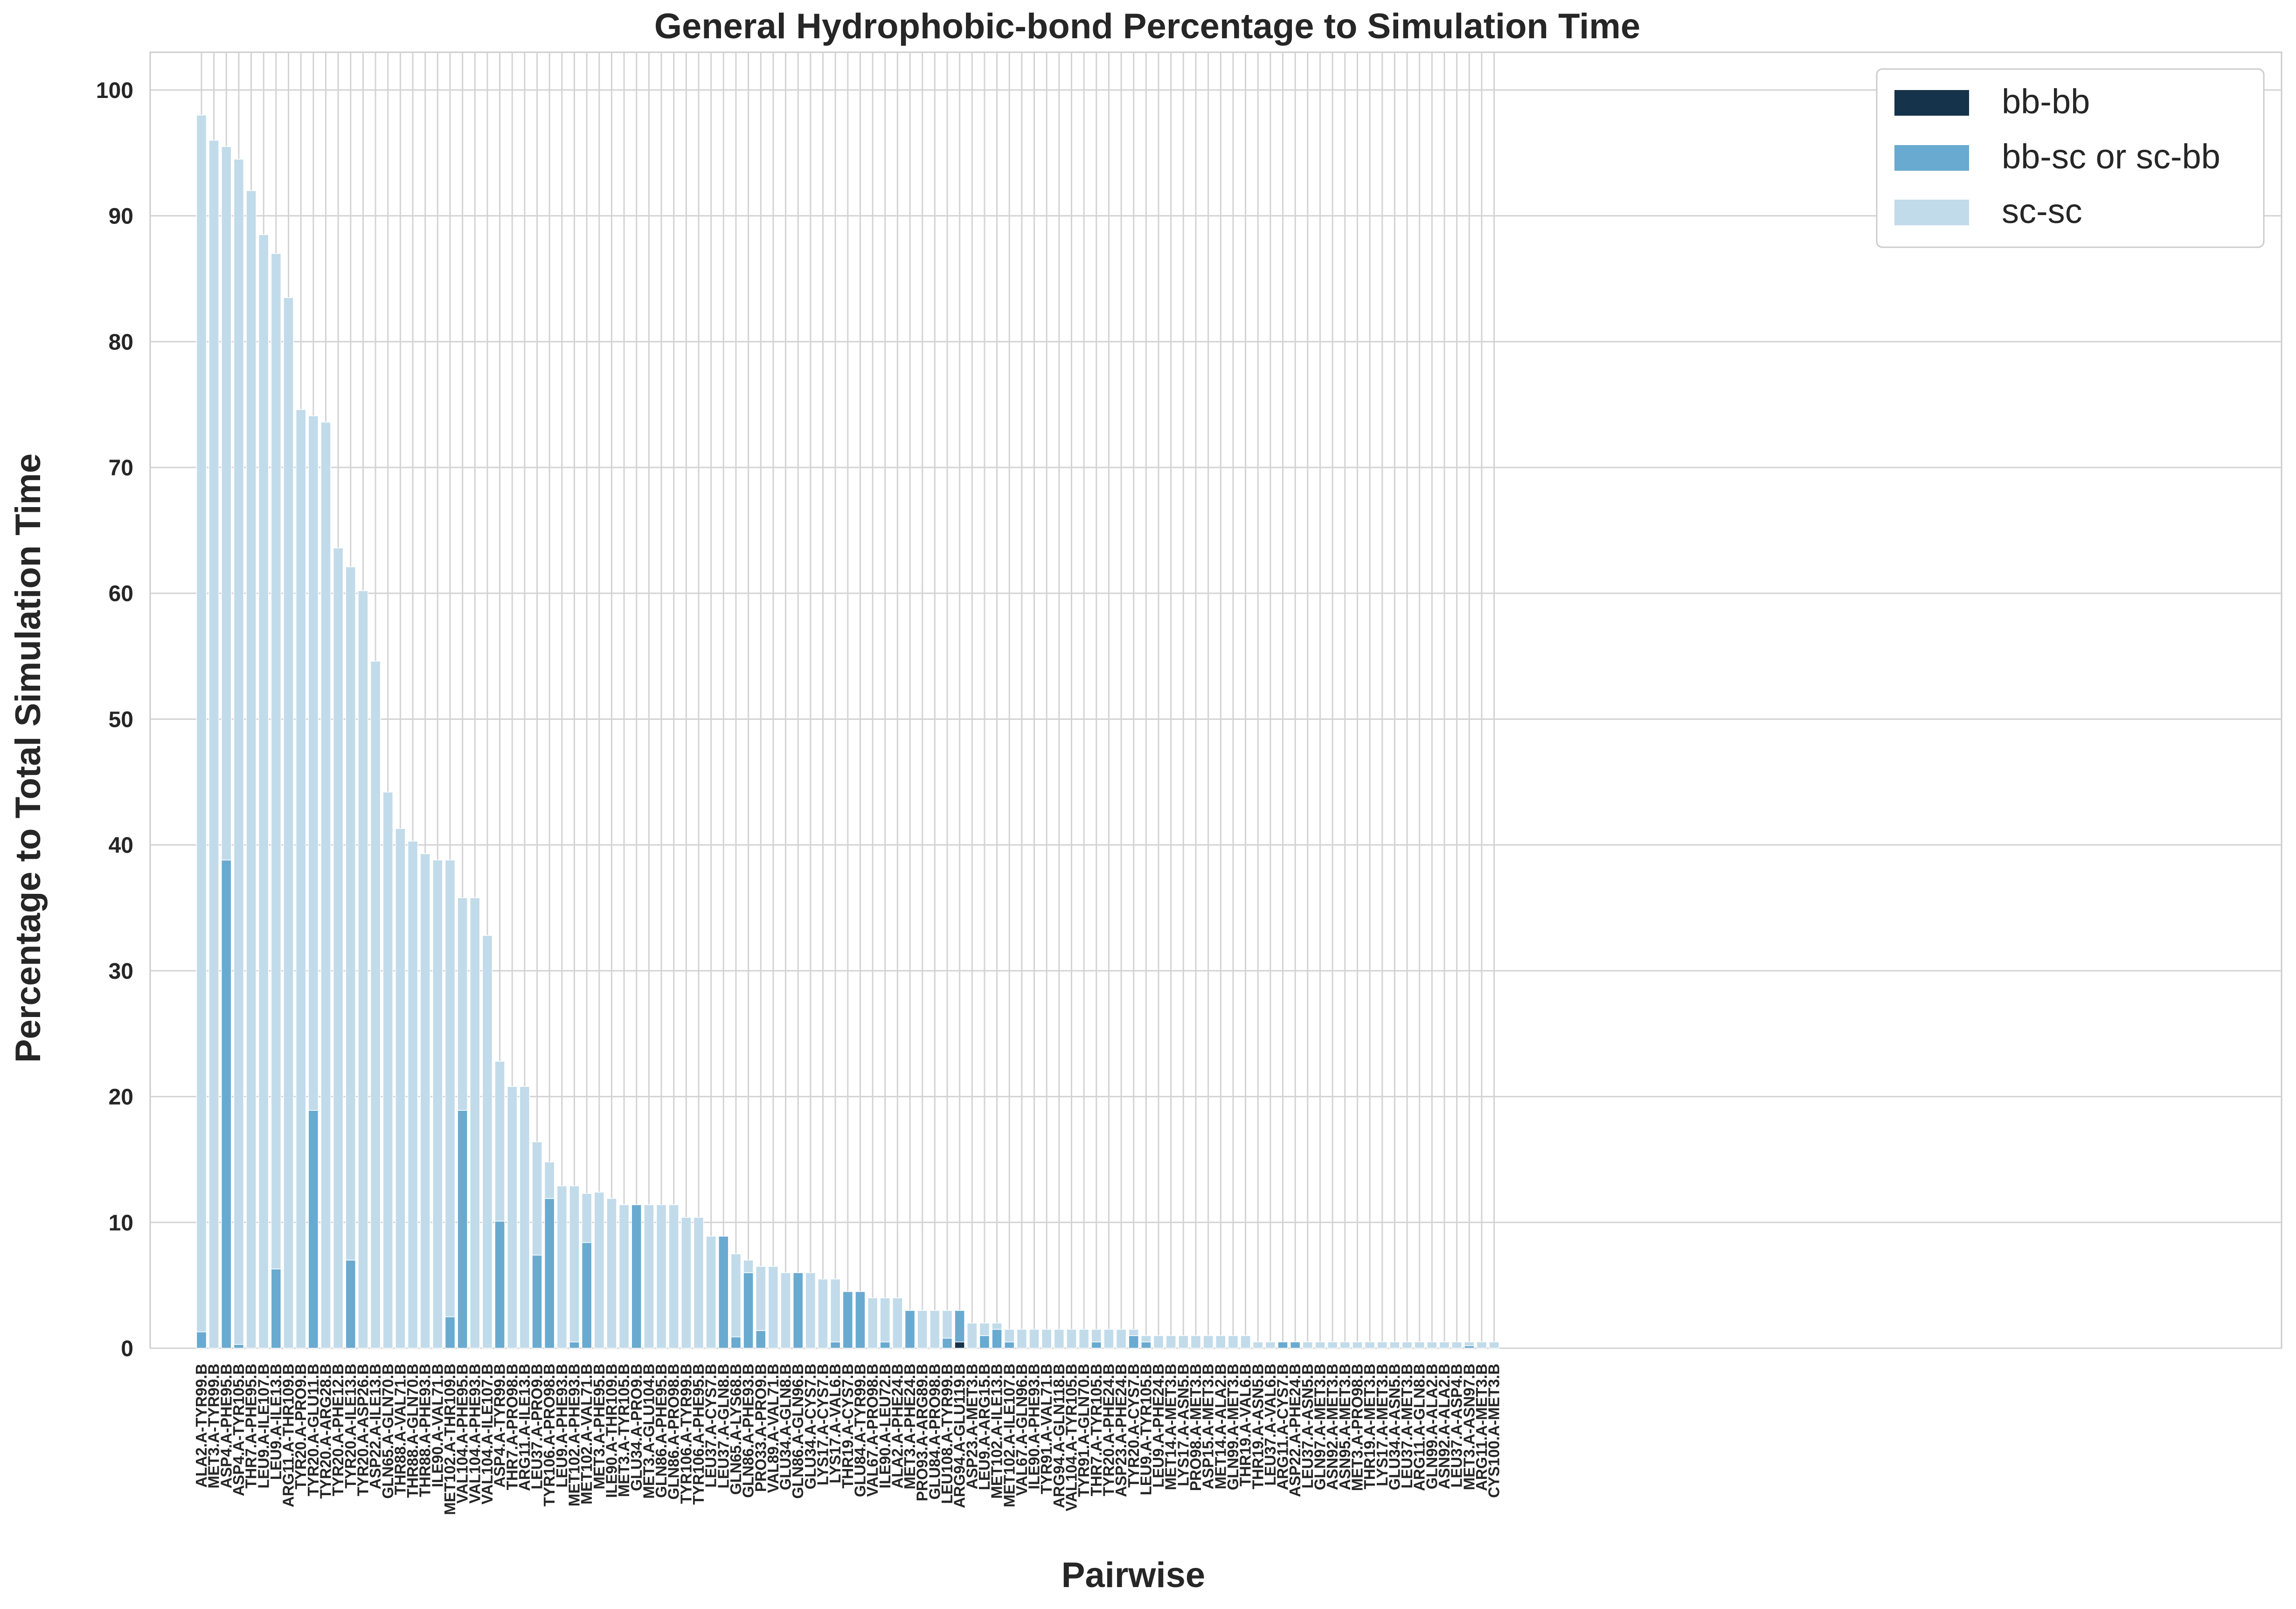  Describe the element at coordinates (1233, 1427) in the screenshot. I see `x-tick-label: GLN99.A-MET3.B` at that location.